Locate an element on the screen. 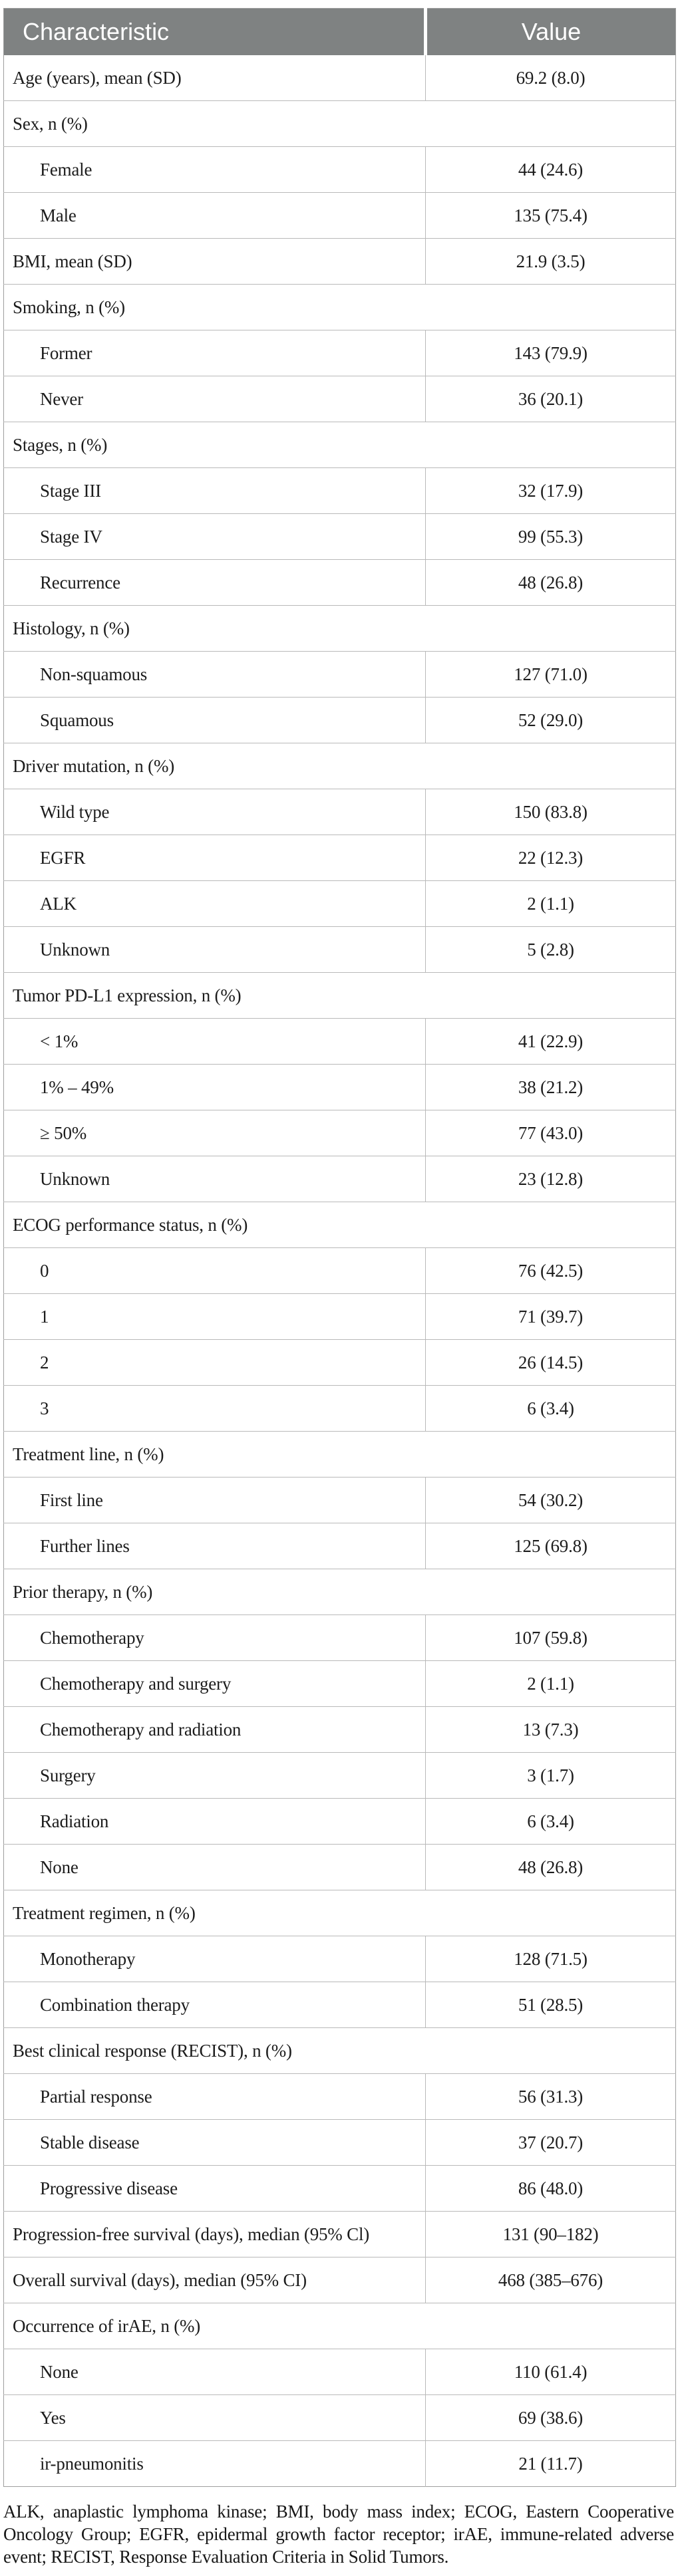 The width and height of the screenshot is (682, 2576). table-row: Former 143 (79.9) is located at coordinates (339, 353).